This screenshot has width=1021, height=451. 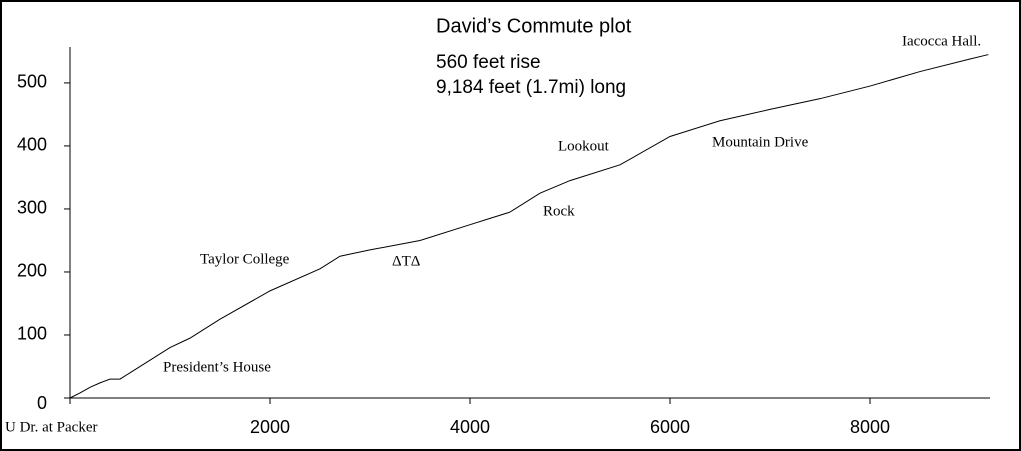 I want to click on y-tick-label: 0, so click(x=42, y=403).